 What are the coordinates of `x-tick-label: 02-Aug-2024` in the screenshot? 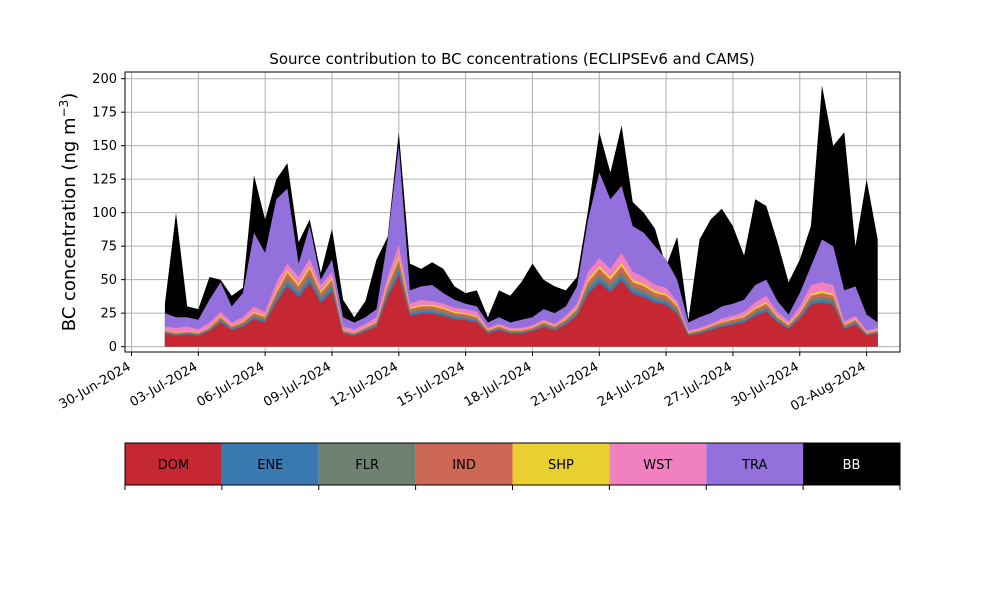 It's located at (828, 386).